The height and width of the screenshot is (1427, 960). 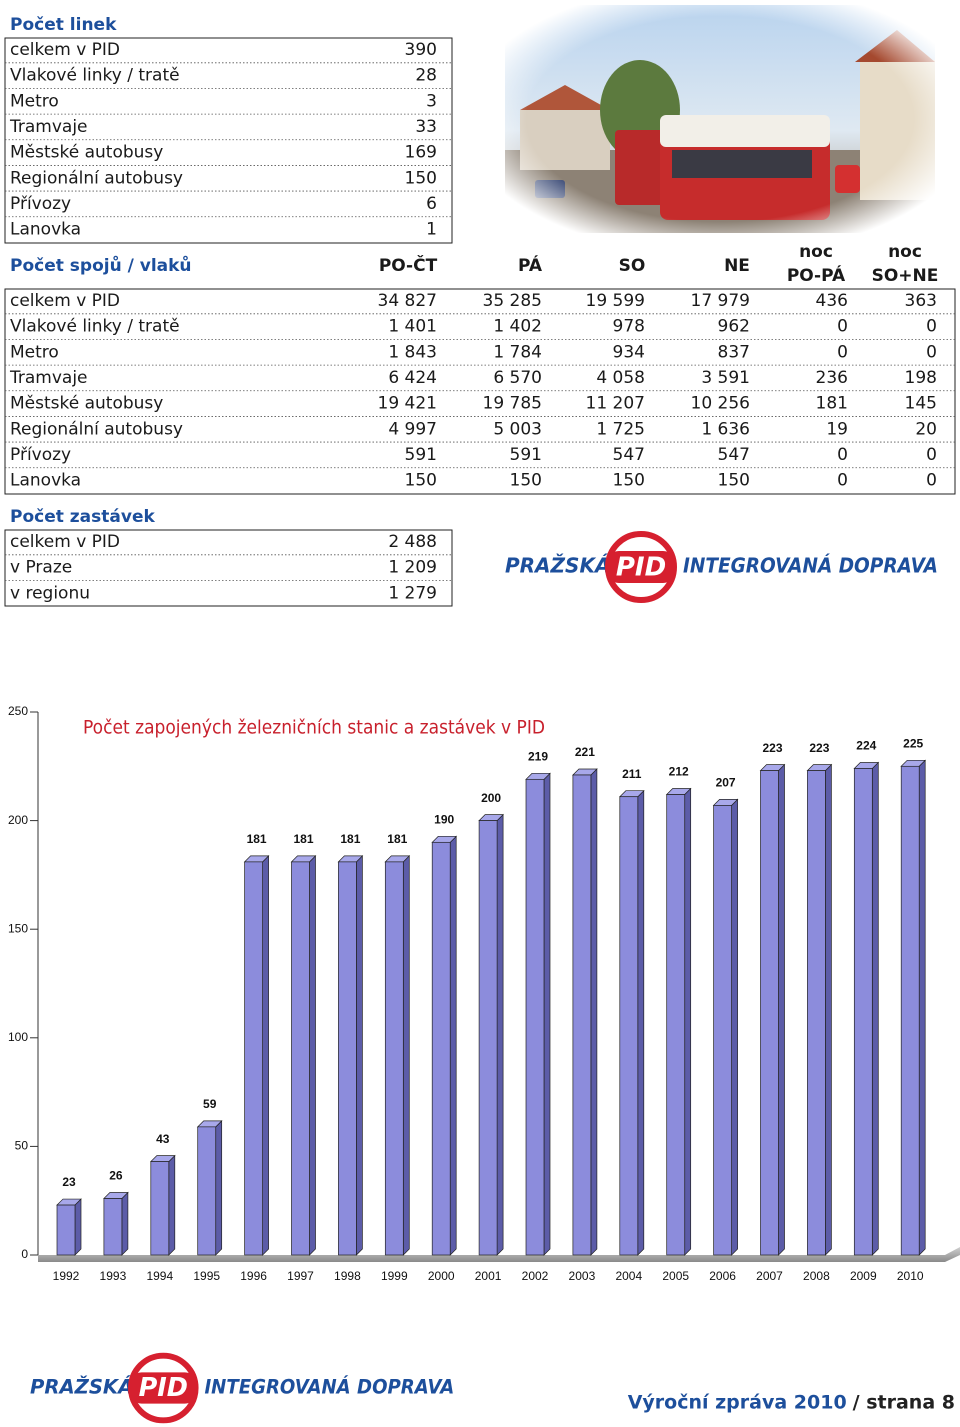 I want to click on data-label: 223, so click(x=819, y=748).